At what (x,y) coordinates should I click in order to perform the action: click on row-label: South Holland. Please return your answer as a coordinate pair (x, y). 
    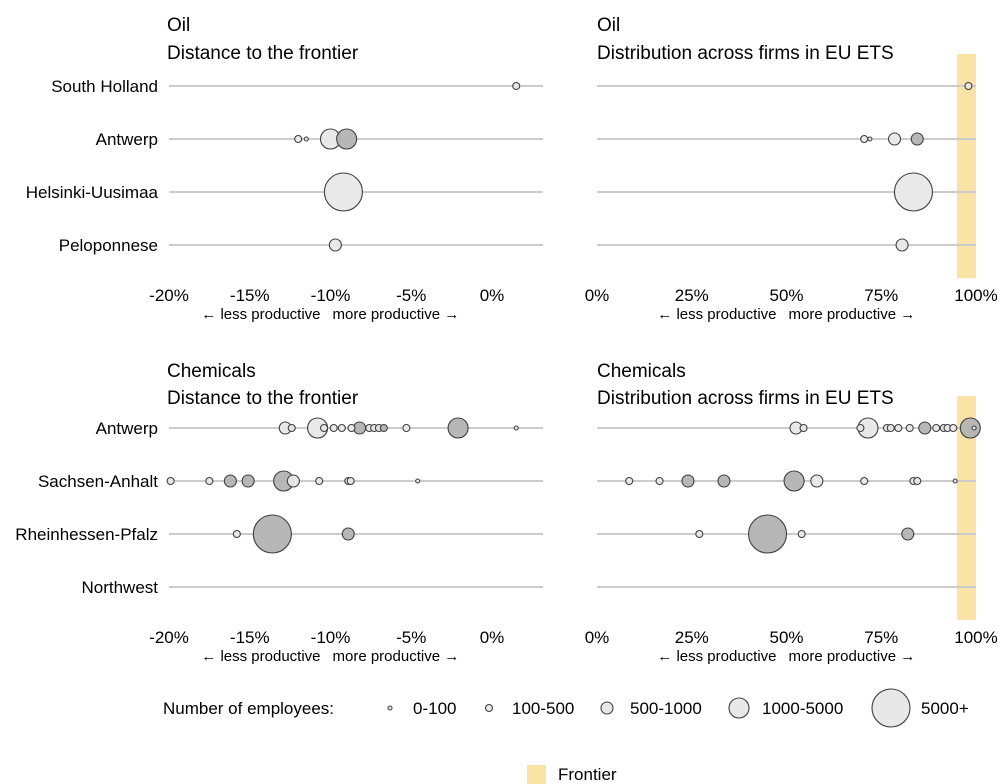
    Looking at the image, I should click on (104, 86).